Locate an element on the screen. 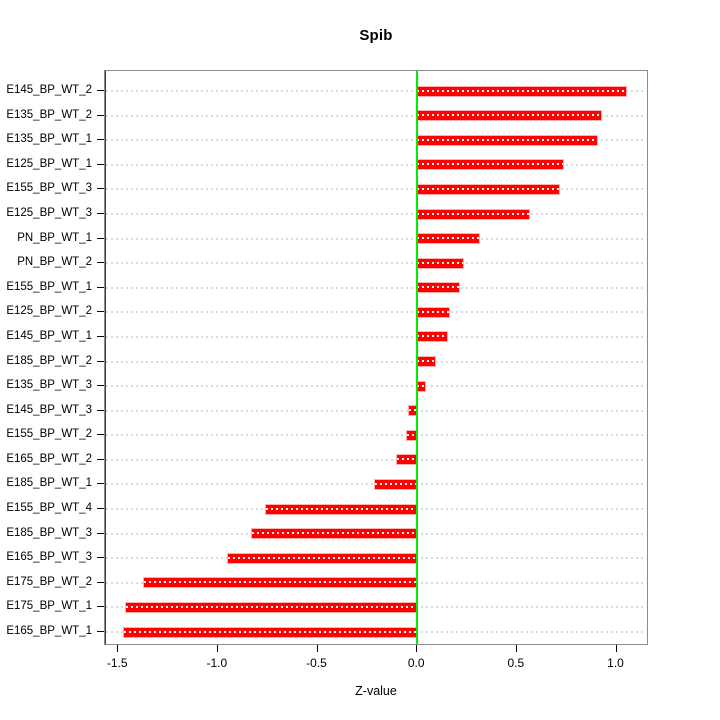  x-tick-label: -0.5 is located at coordinates (316, 663).